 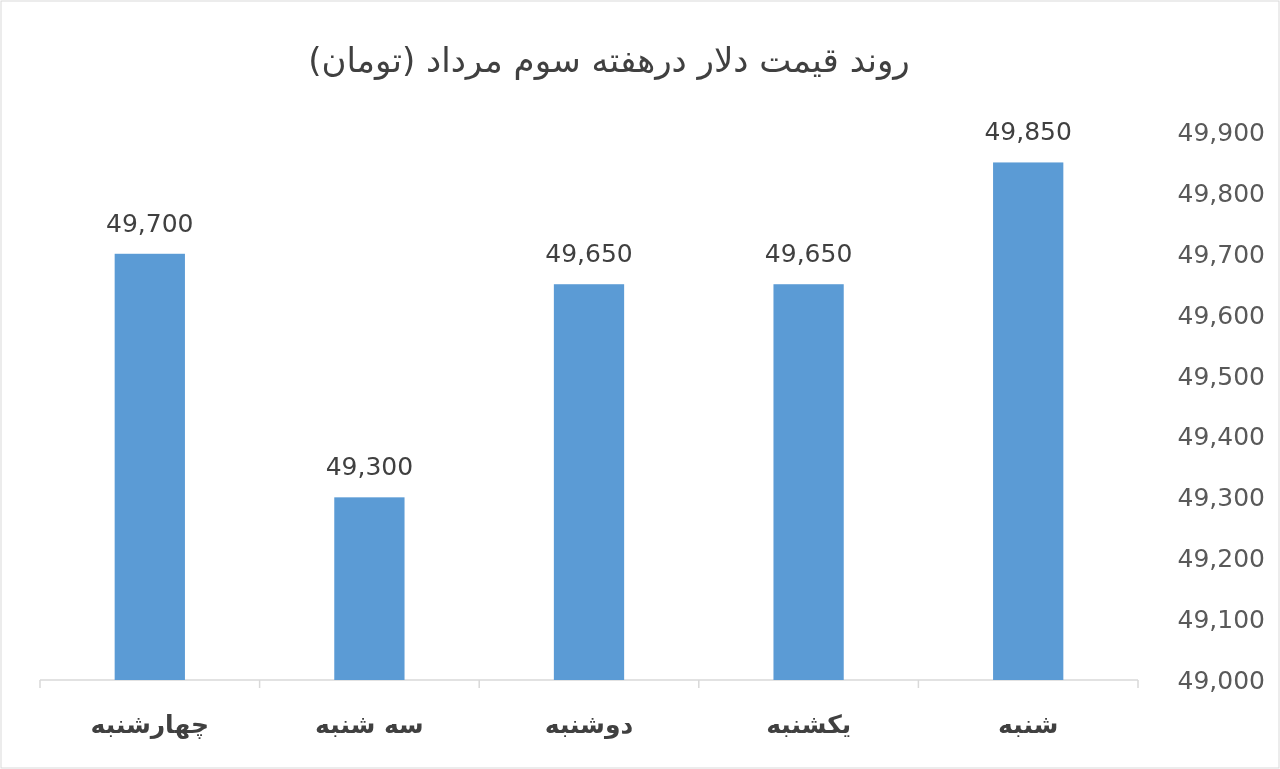 What do you see at coordinates (1221, 680) in the screenshot?
I see `y-tick-label: 49,000` at bounding box center [1221, 680].